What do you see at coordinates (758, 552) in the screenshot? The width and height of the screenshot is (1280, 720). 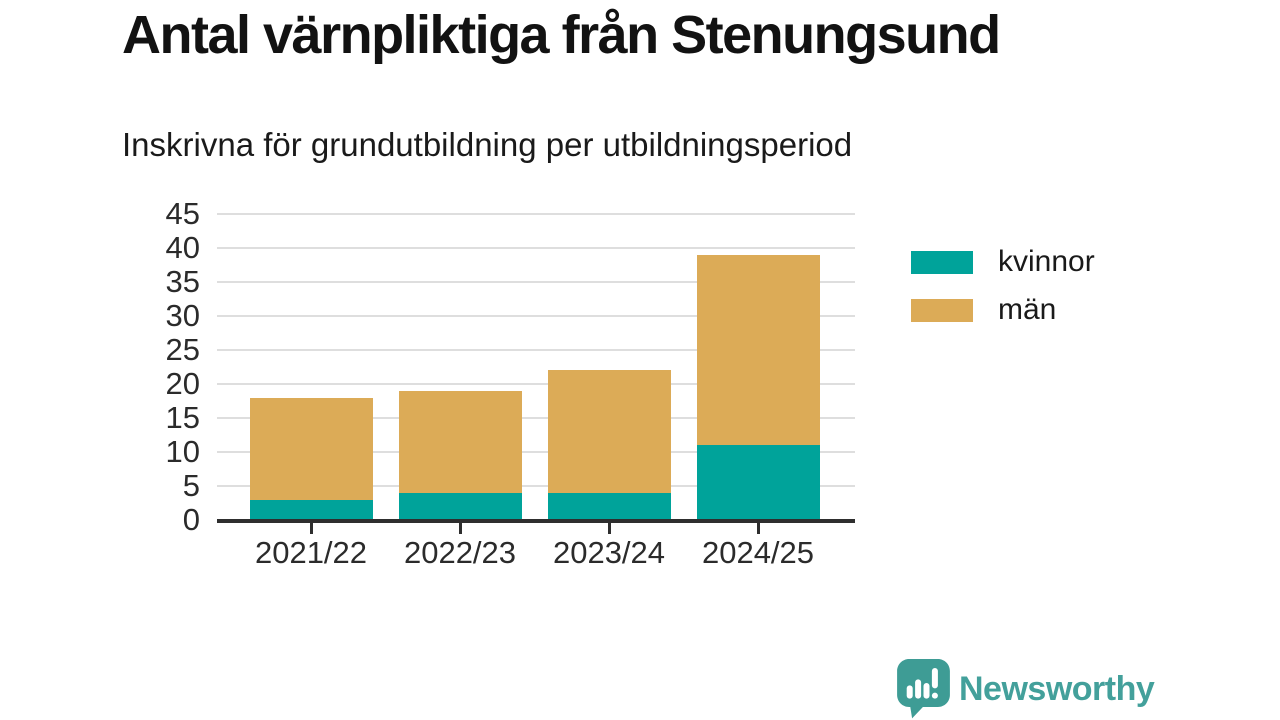 I see `x-axis-label: 2024/25` at bounding box center [758, 552].